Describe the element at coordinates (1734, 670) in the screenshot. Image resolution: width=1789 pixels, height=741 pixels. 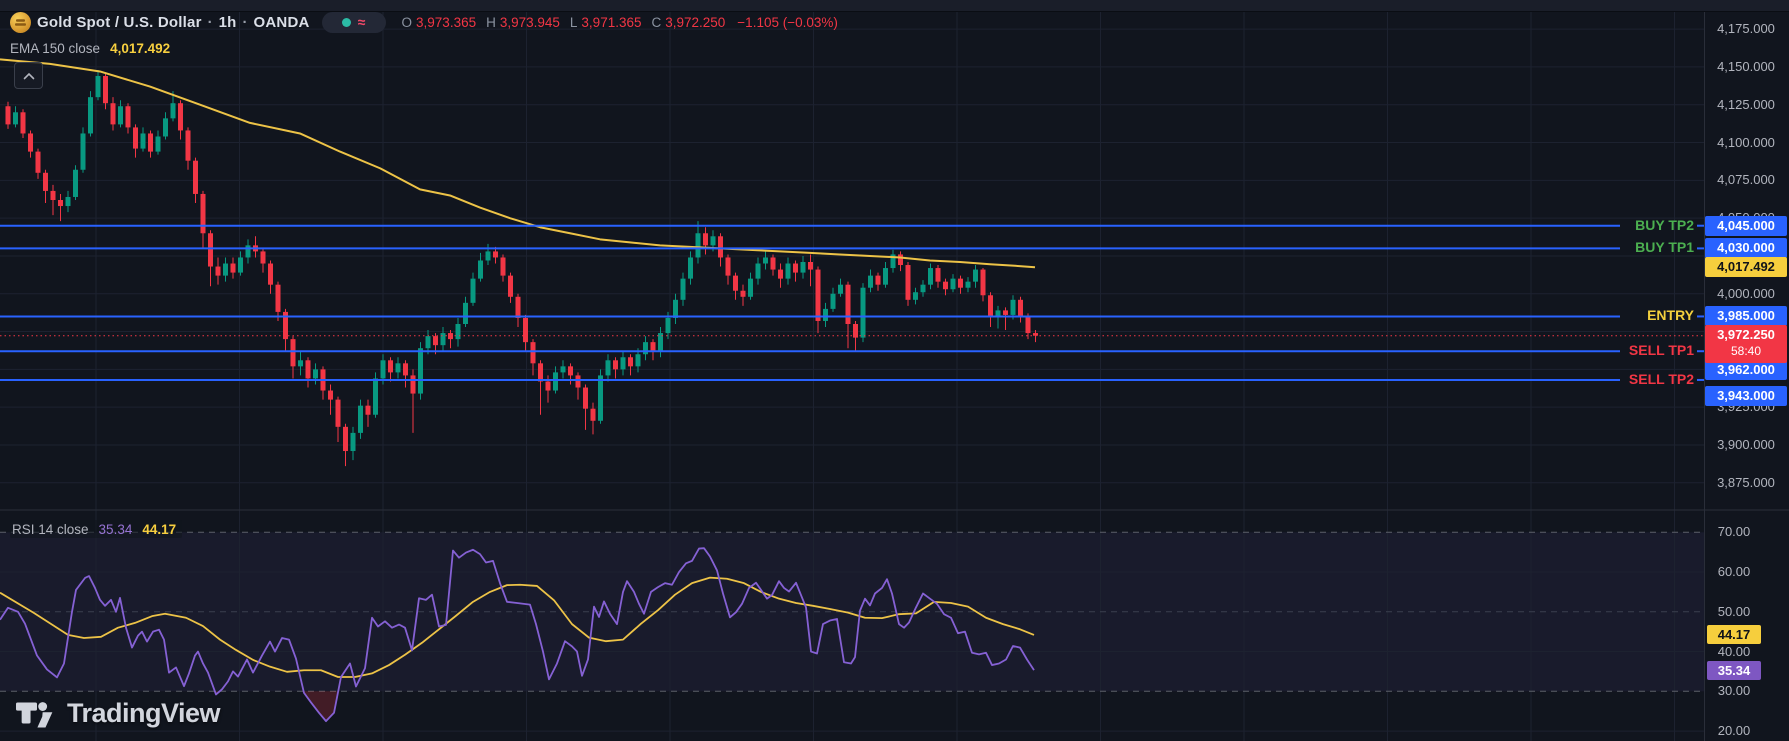
I see `rsi-value-label: 35.34` at that location.